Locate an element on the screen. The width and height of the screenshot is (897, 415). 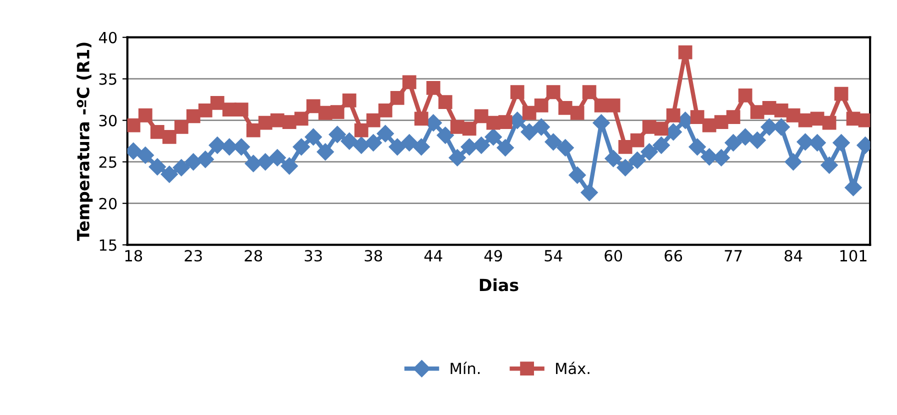
y-tick-label: 40 is located at coordinates (107, 38).